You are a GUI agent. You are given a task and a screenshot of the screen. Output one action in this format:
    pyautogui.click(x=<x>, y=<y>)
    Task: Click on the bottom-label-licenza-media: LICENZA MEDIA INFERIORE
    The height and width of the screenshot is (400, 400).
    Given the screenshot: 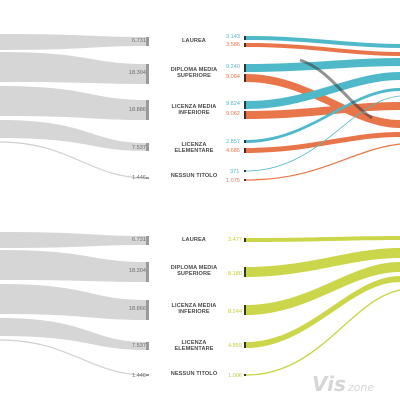 What is the action you would take?
    pyautogui.click(x=194, y=309)
    